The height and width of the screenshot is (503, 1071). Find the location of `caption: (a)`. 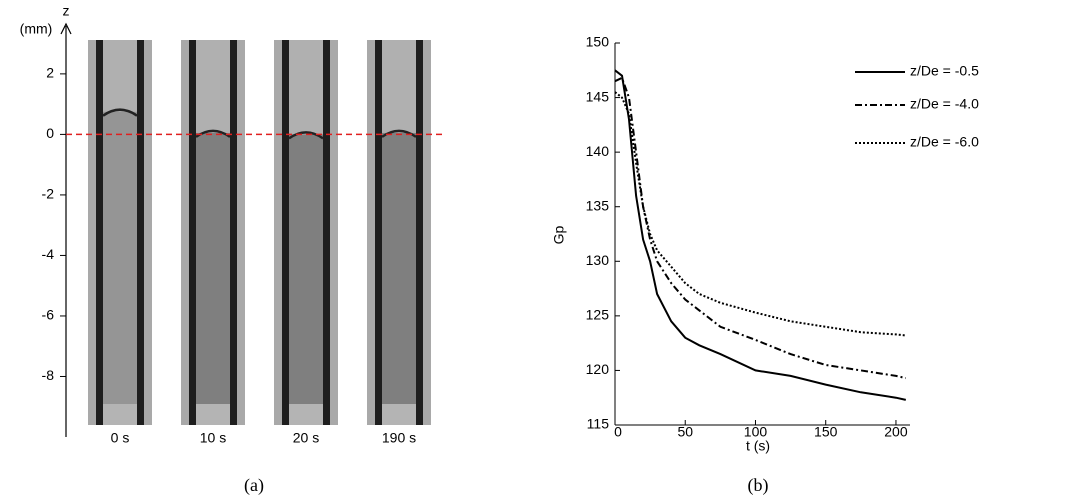

caption: (a) is located at coordinates (254, 485).